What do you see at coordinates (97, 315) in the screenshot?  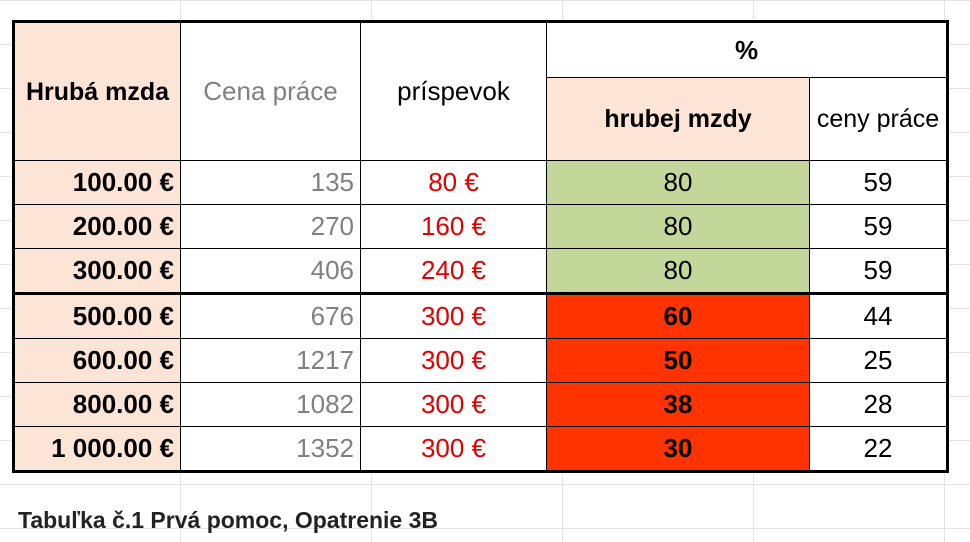 I see `cell-hruba-mzda: 500.00 €` at bounding box center [97, 315].